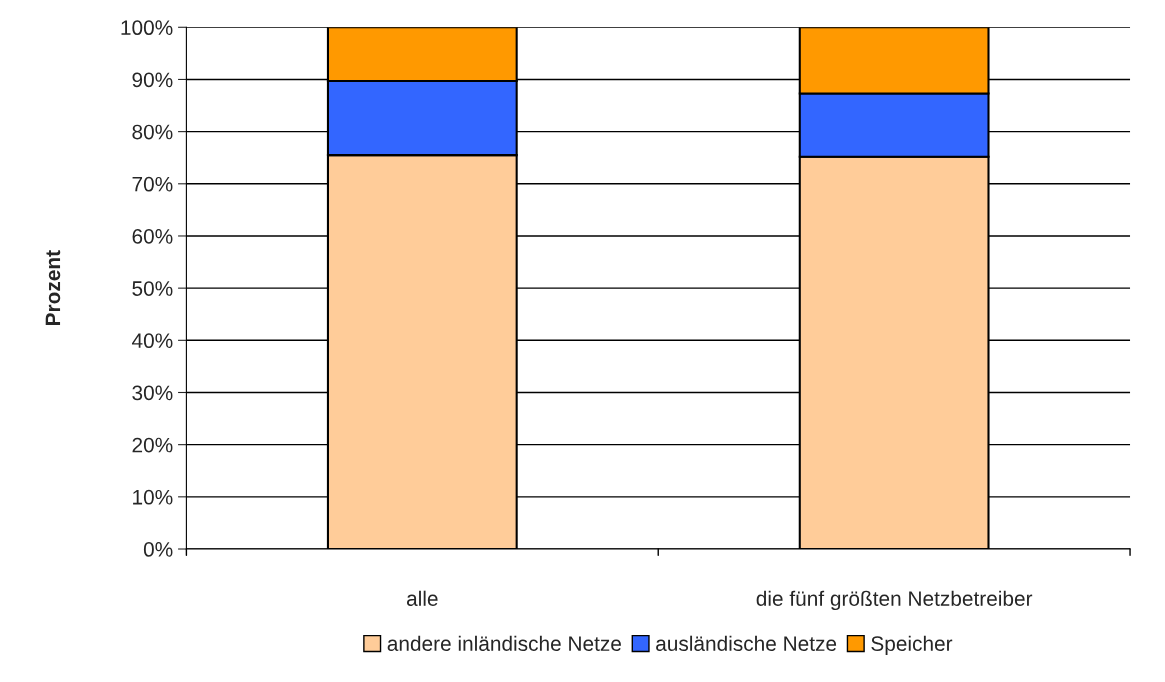 This screenshot has height=682, width=1165. Describe the element at coordinates (152, 393) in the screenshot. I see `y-tick-label: 30%` at that location.